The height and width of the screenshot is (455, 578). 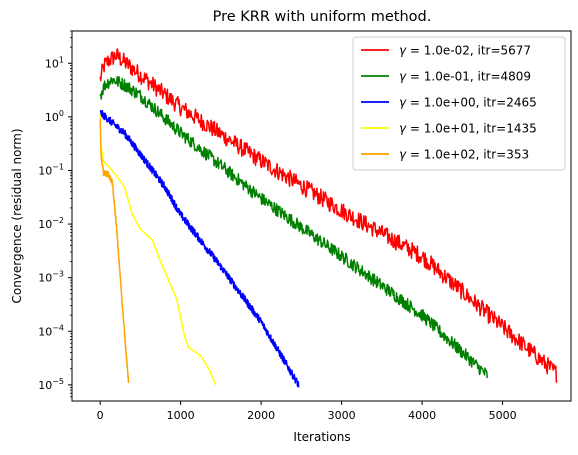 I want to click on y-tick-label: 10⁻¹, so click(x=51, y=169).